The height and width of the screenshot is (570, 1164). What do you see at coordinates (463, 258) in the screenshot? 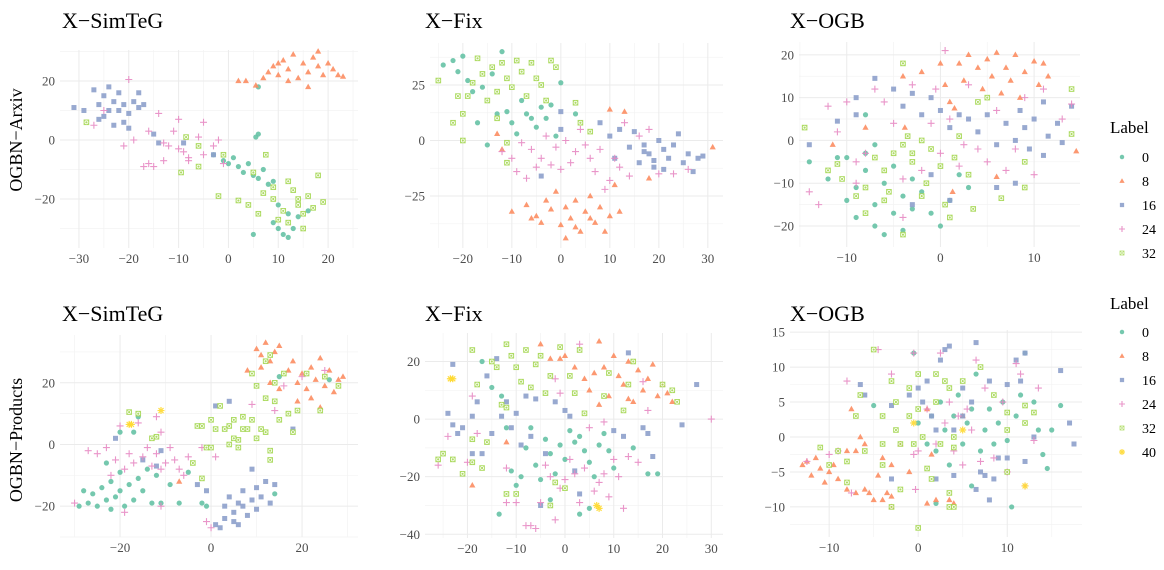
I see `x-tick-label: −20` at bounding box center [463, 258].